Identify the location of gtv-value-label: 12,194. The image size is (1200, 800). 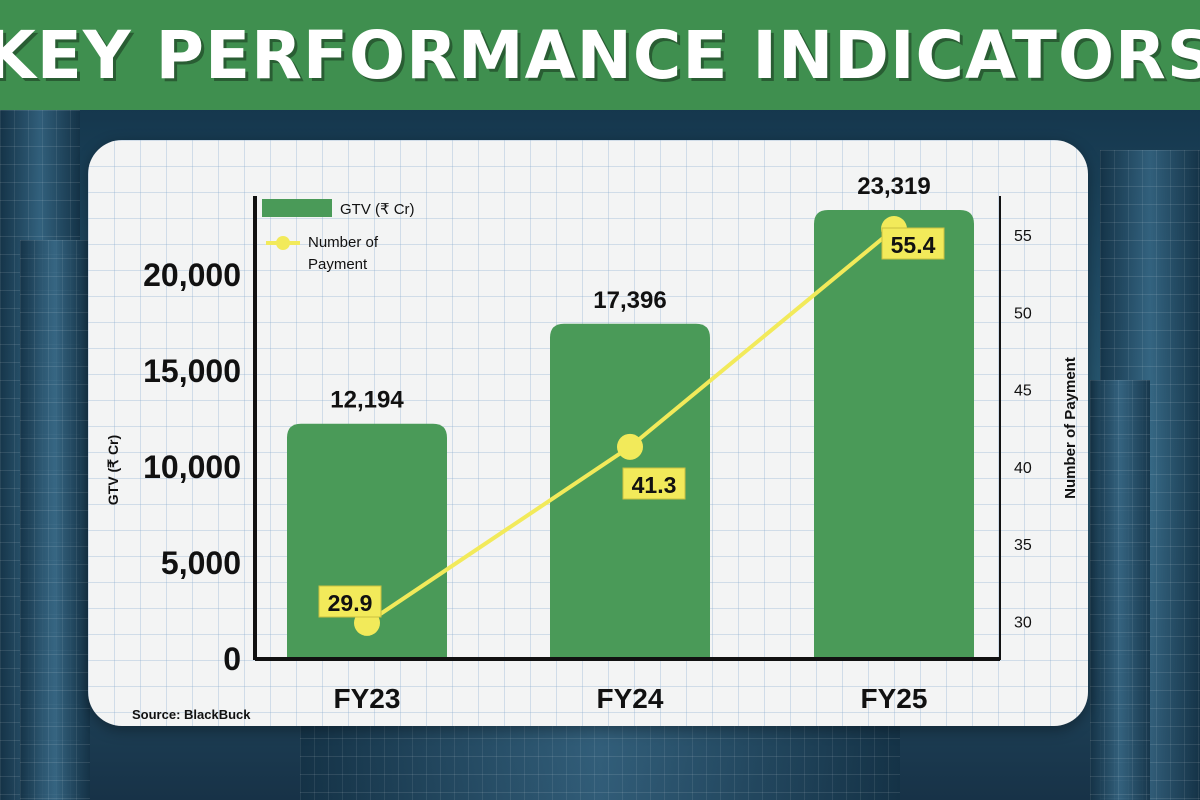
(367, 400).